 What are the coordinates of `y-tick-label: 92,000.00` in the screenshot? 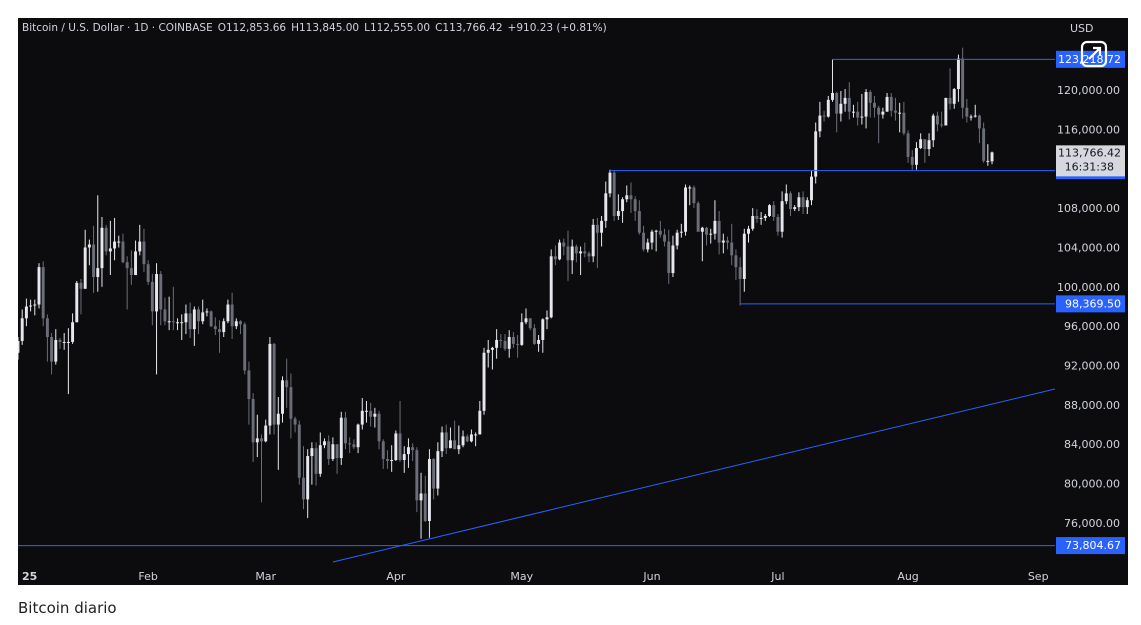 It's located at (1092, 366).